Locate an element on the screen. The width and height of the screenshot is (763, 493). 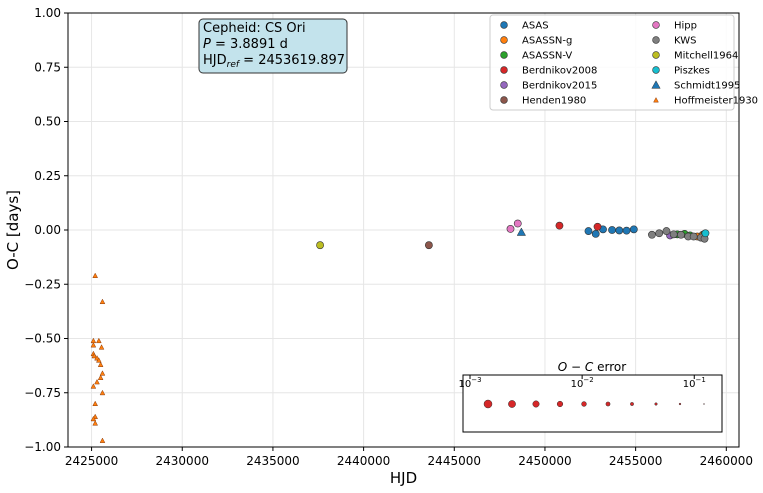
y-tick-label: −0.25 is located at coordinates (42, 284).